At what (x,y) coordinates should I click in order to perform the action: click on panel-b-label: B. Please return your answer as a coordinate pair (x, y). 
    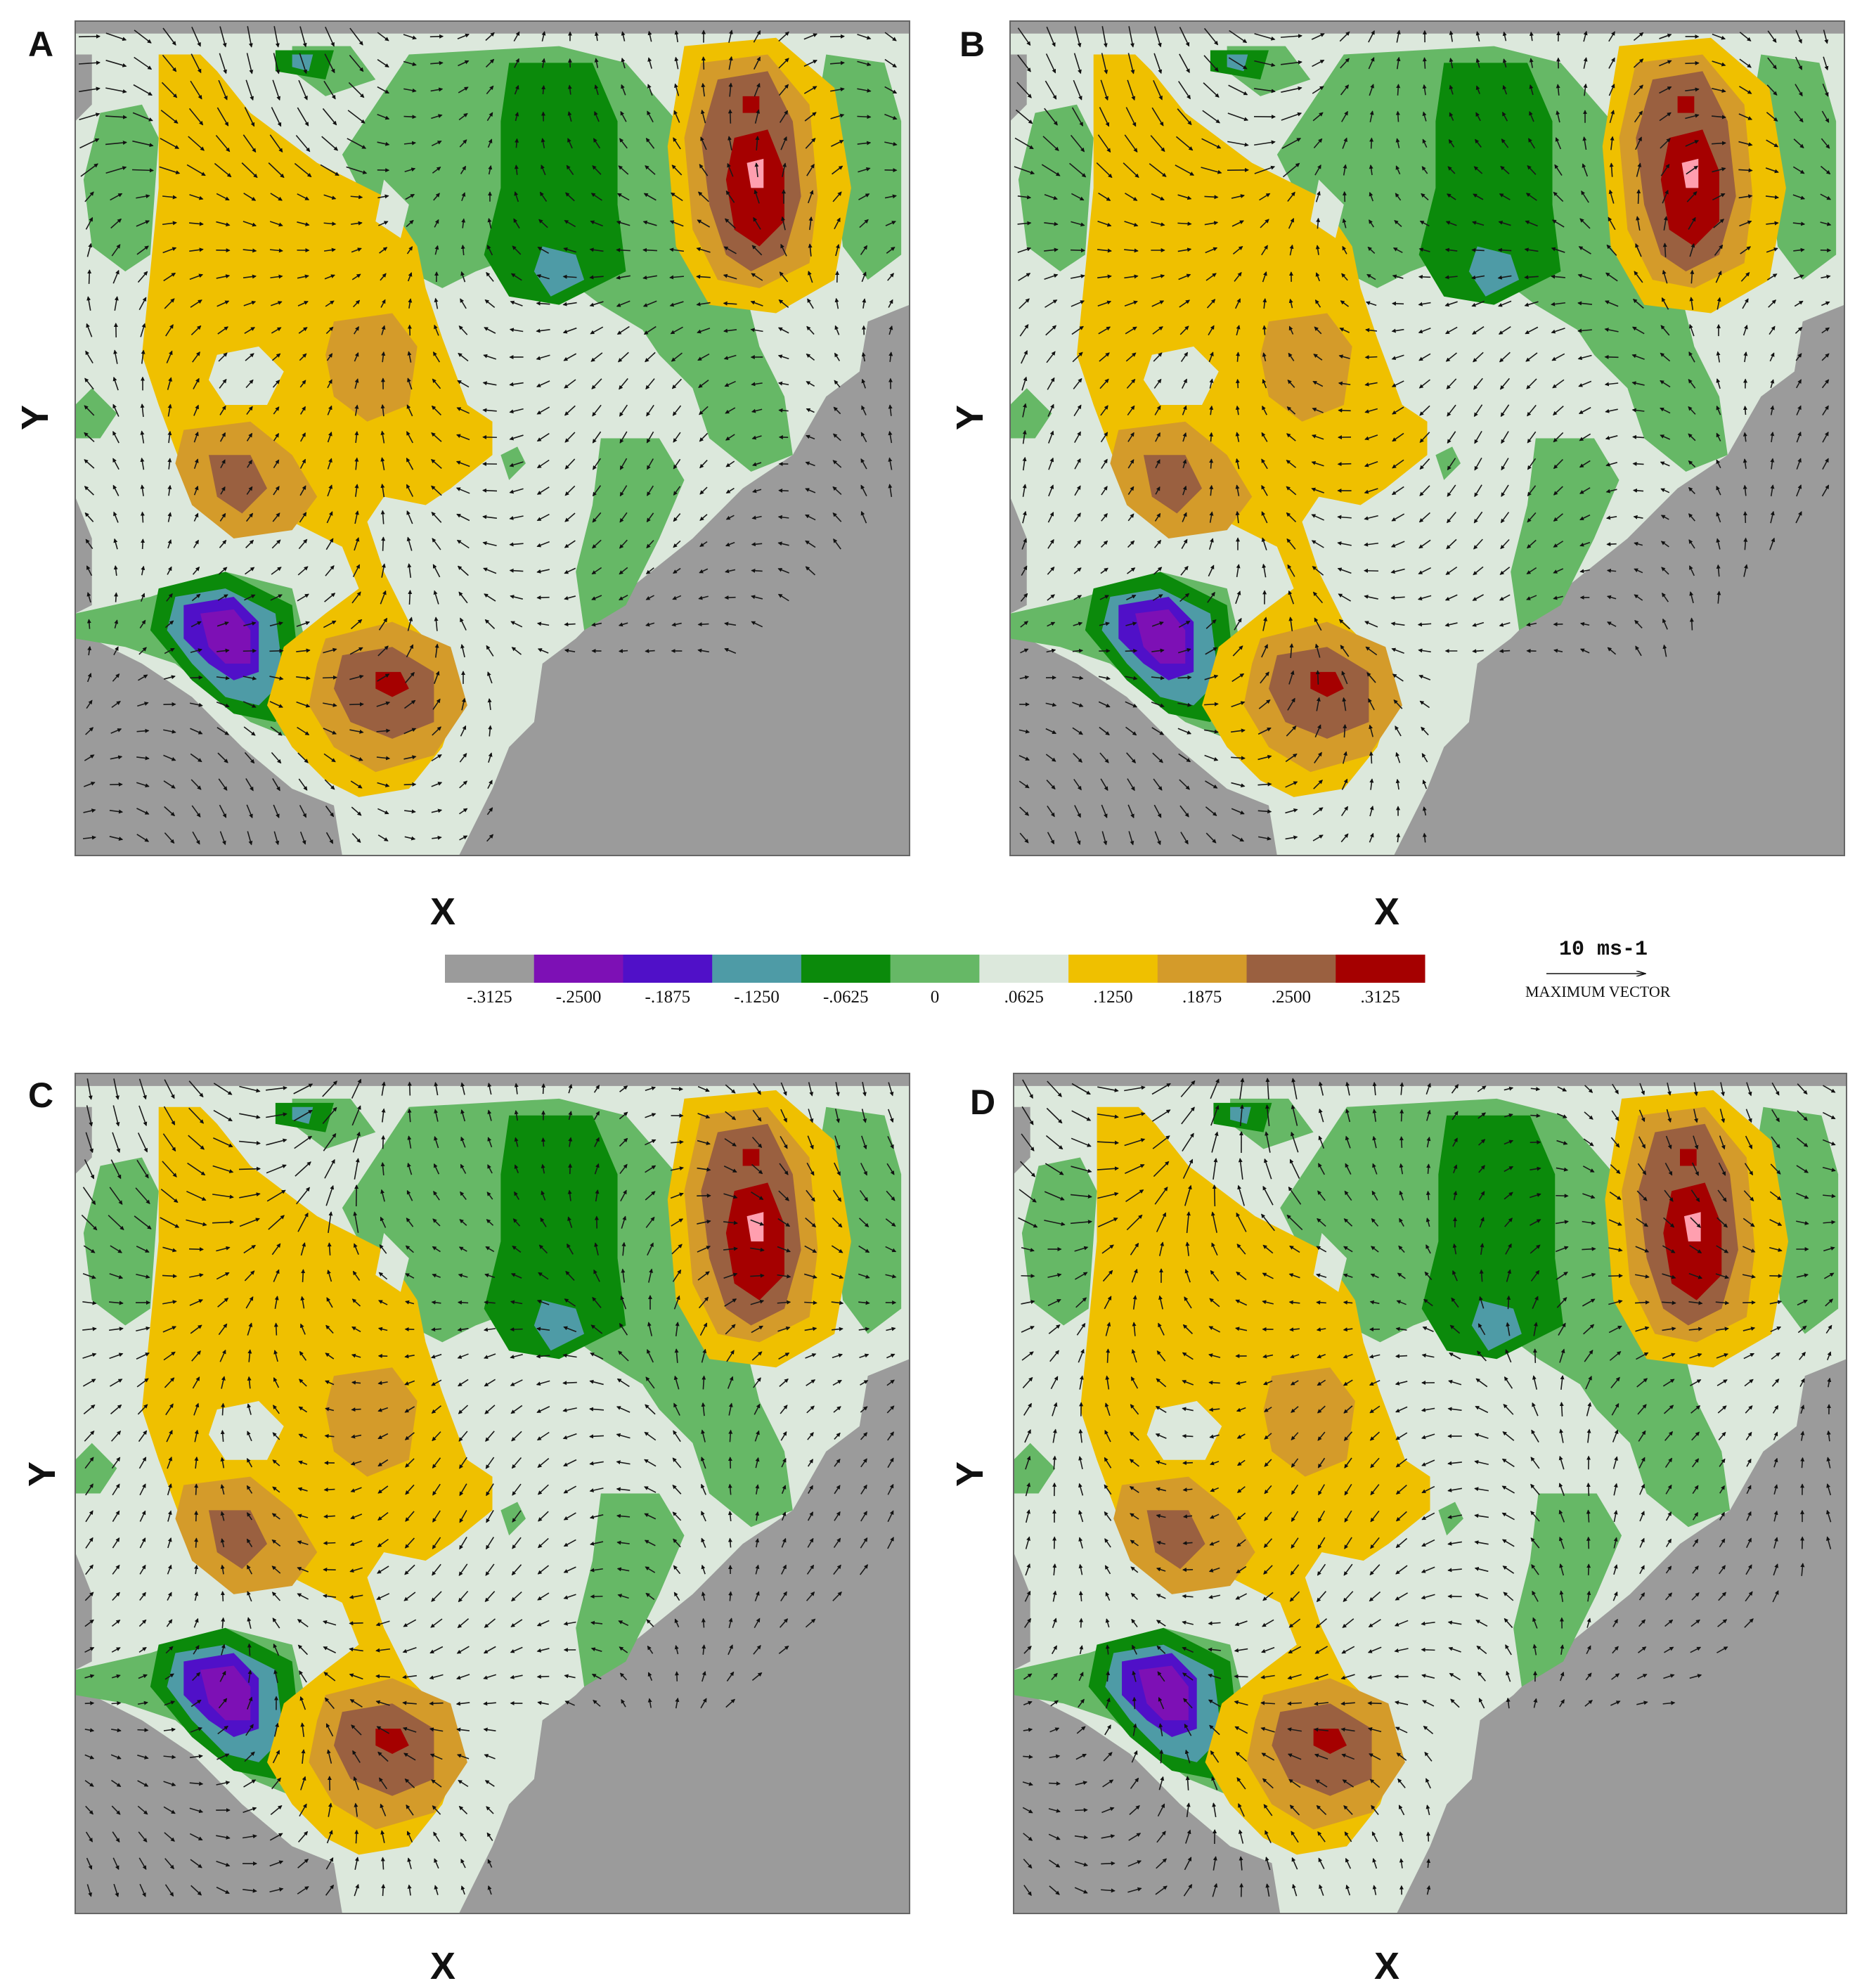
    Looking at the image, I should click on (972, 44).